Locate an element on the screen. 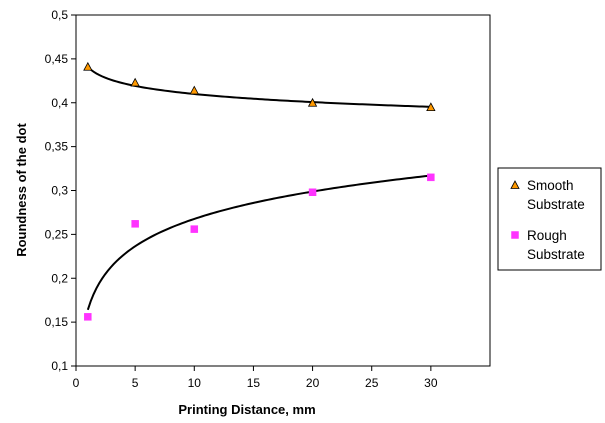 This screenshot has width=605, height=423. y-axis-title: Roundness of the dot is located at coordinates (21, 190).